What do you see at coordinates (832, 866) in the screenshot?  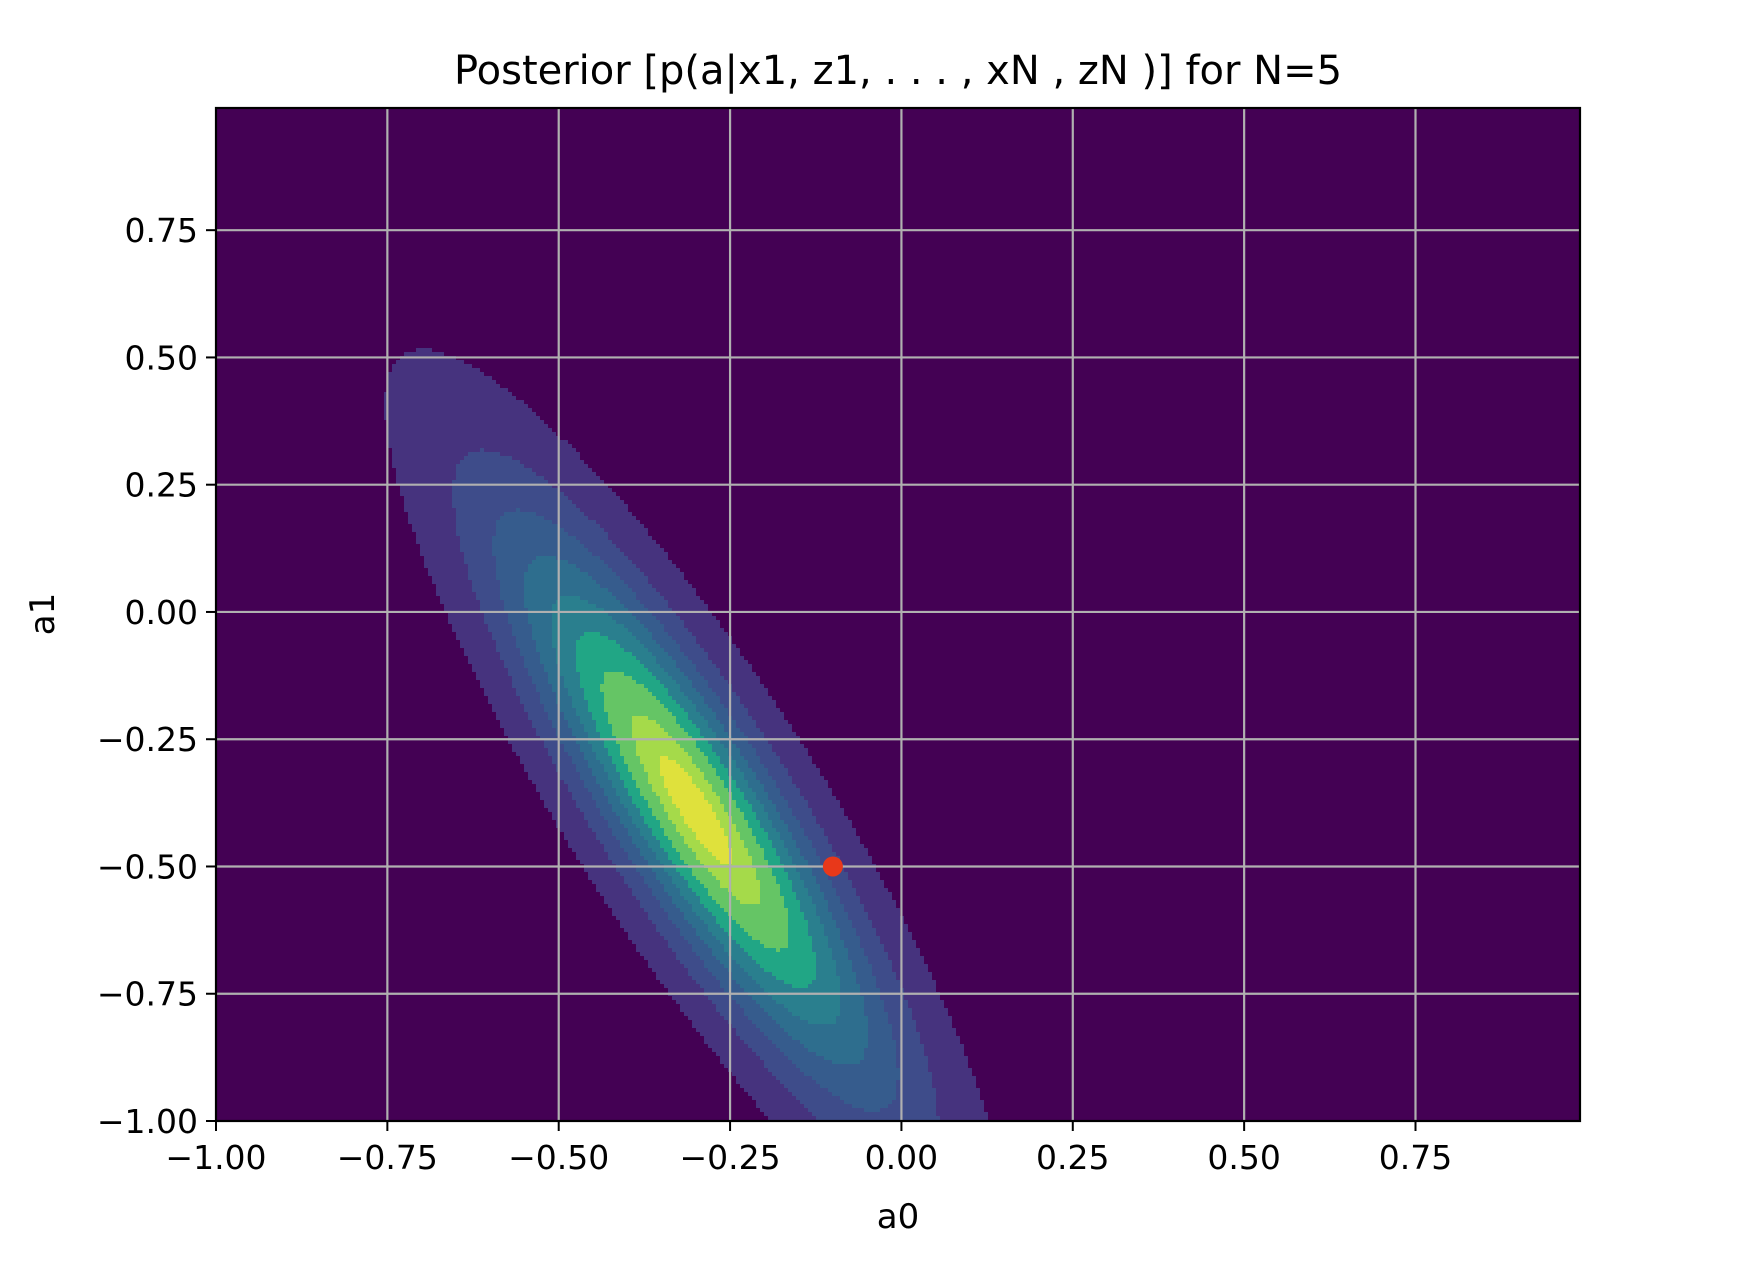 I see `data-point-marker` at bounding box center [832, 866].